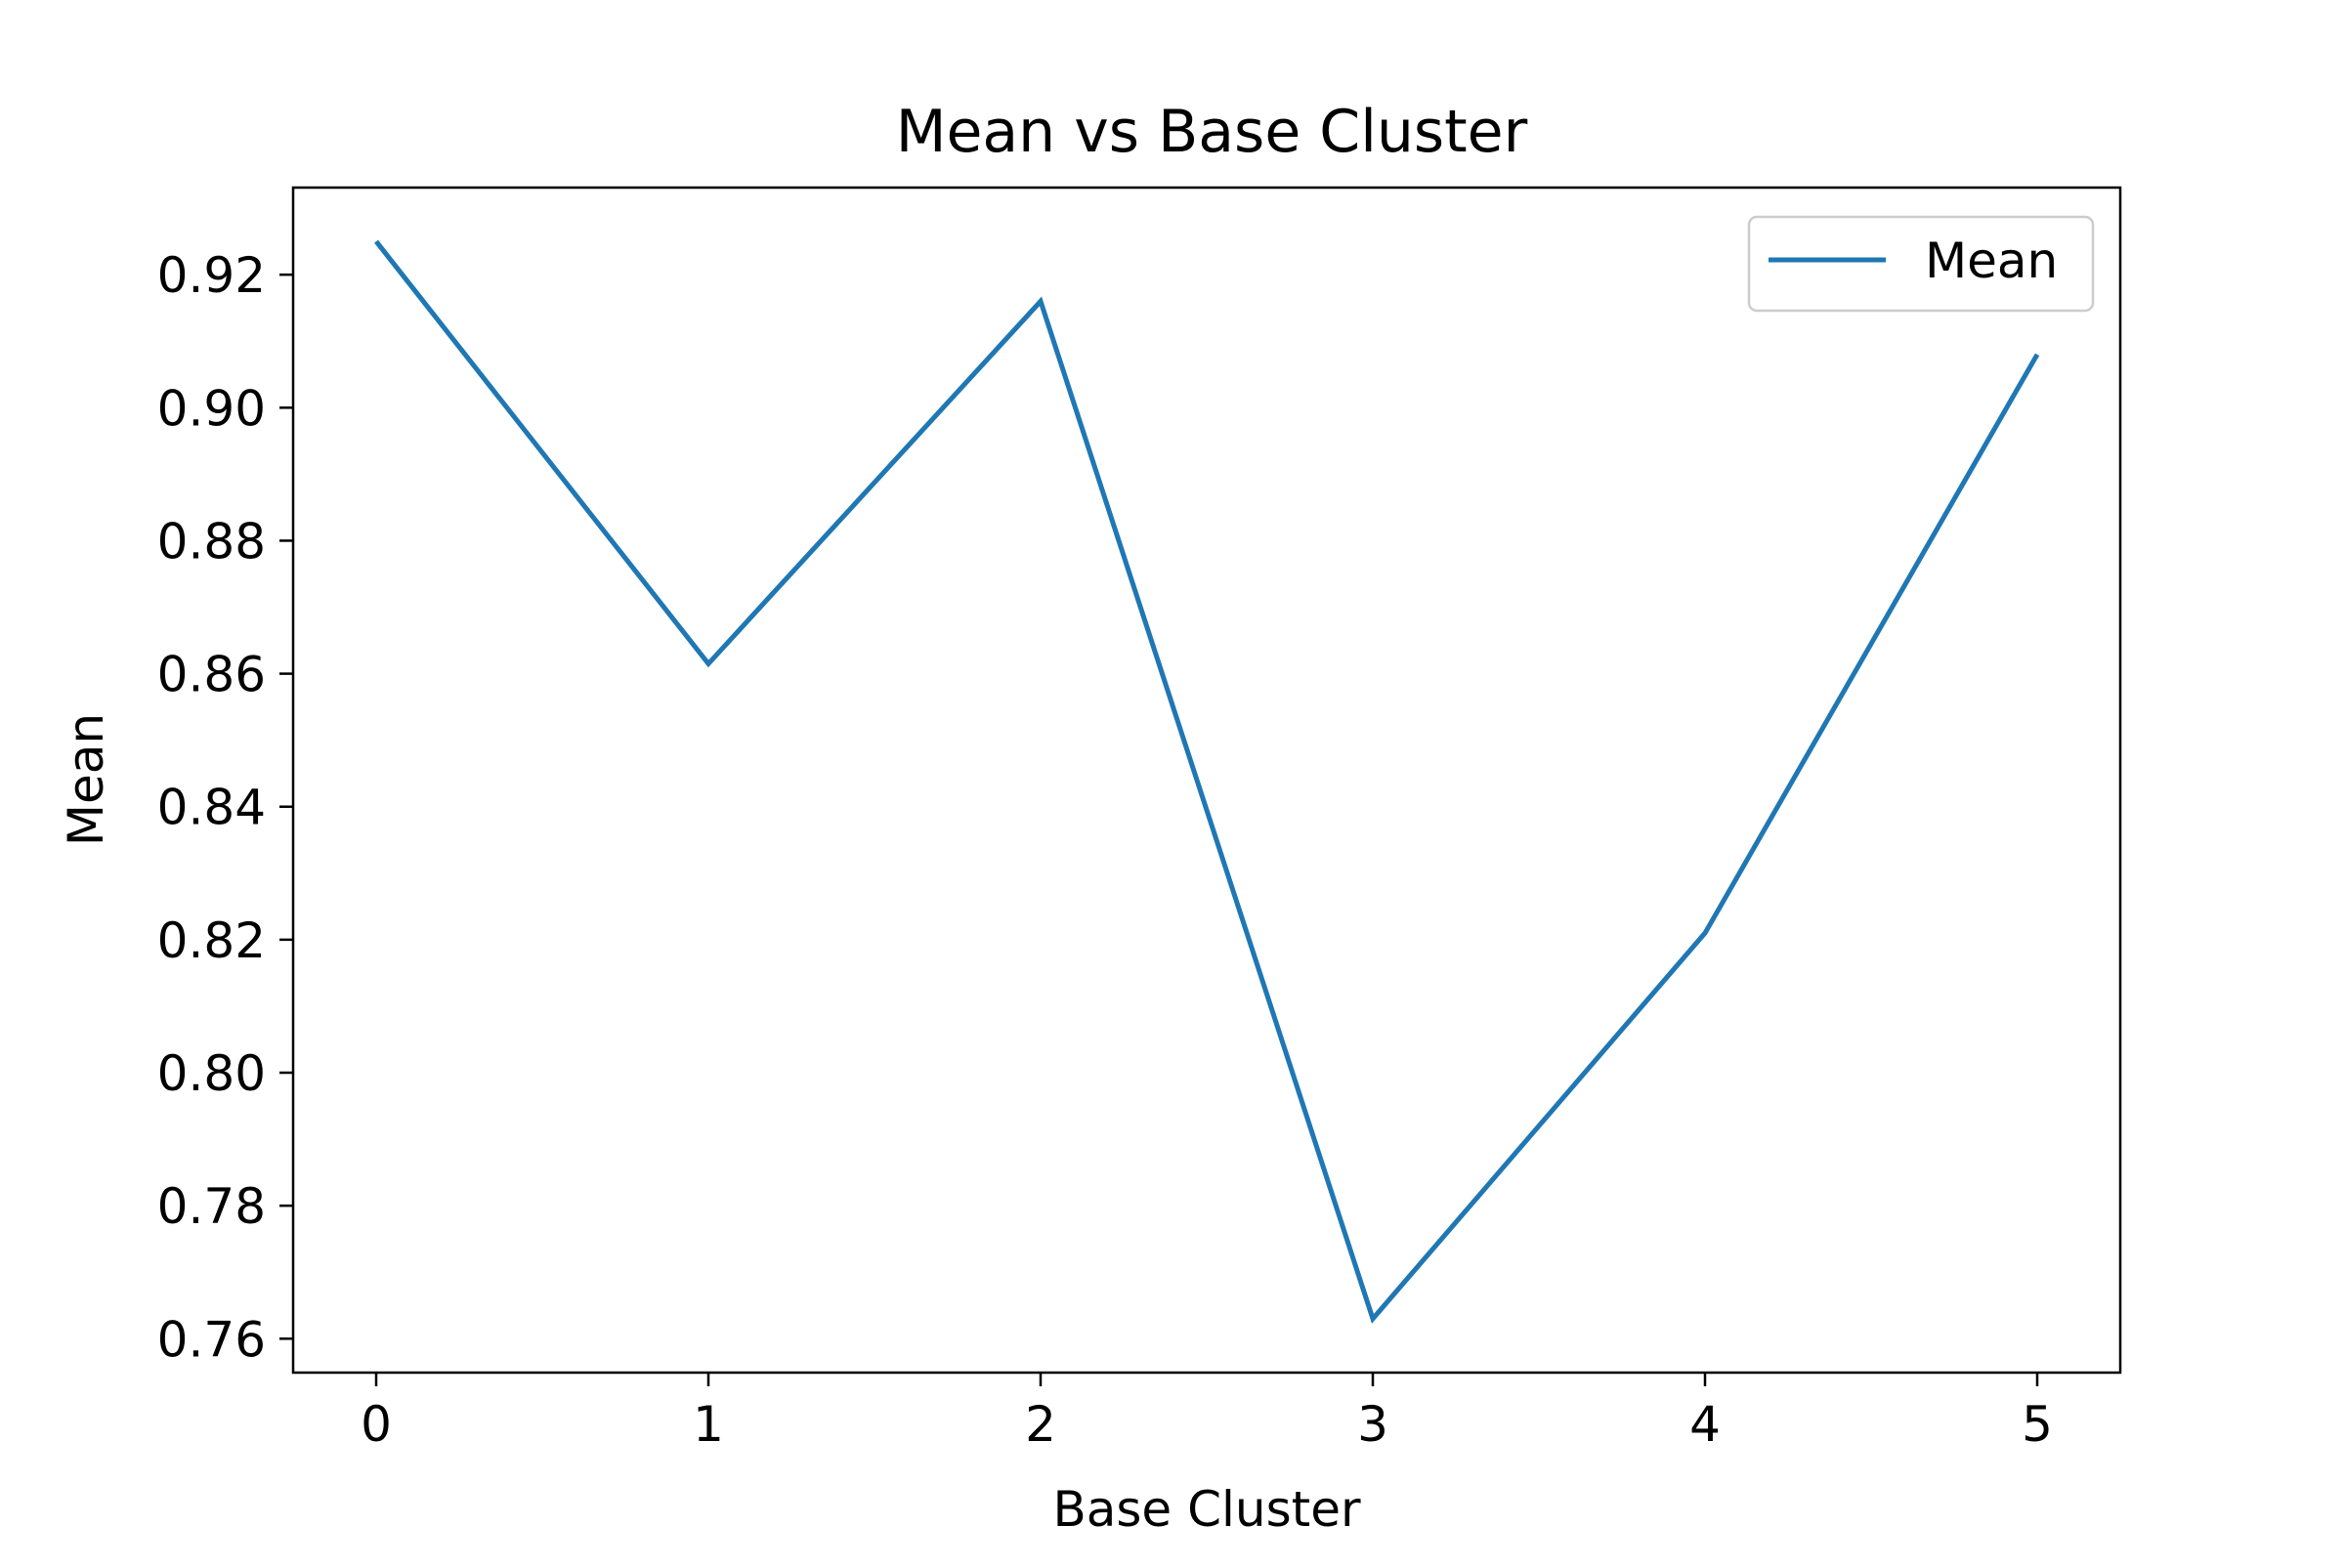 This screenshot has width=2345, height=1568. I want to click on y-axis: 0.76 0.78 0.80 0.82 0.84 0.86 0.88 0.90 0.92, so click(225, 807).